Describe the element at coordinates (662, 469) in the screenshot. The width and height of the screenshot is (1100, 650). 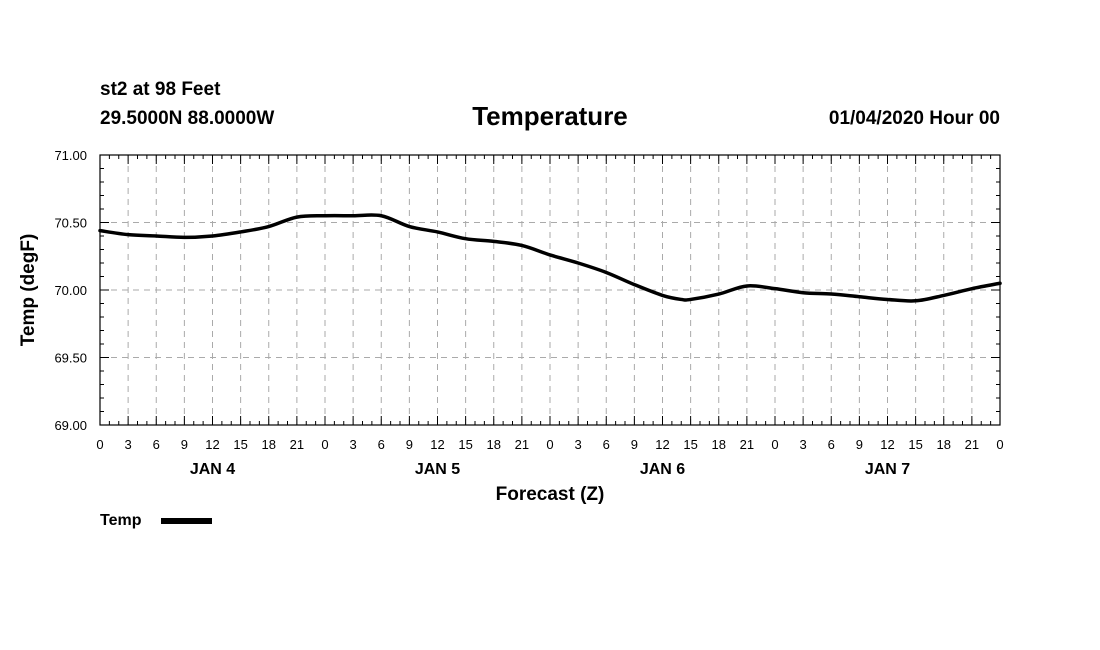
I see `day-label: JAN 6` at that location.